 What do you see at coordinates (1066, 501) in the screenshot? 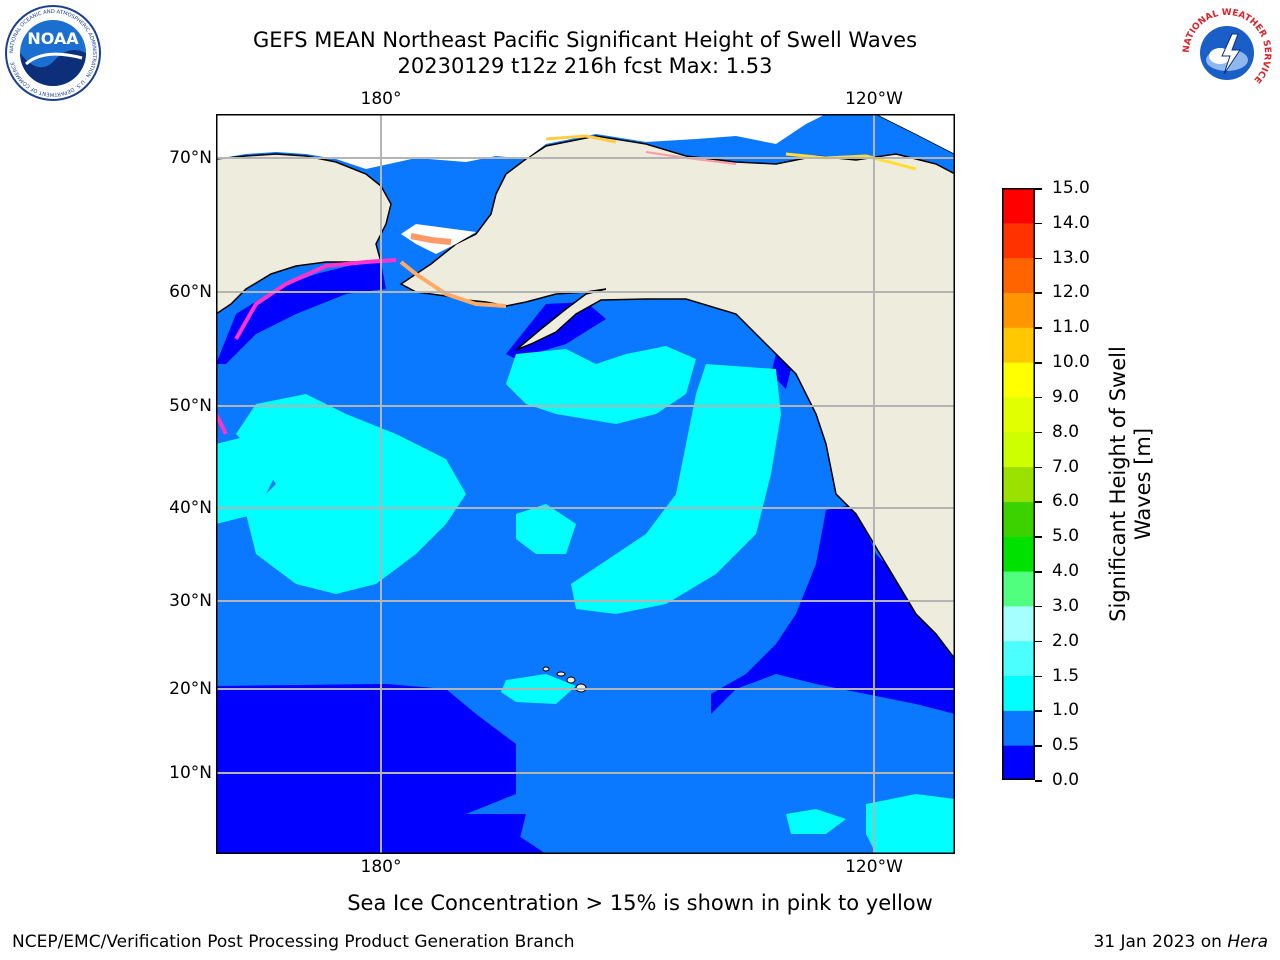
I see `colorbar-tick-label: 6.0` at bounding box center [1066, 501].